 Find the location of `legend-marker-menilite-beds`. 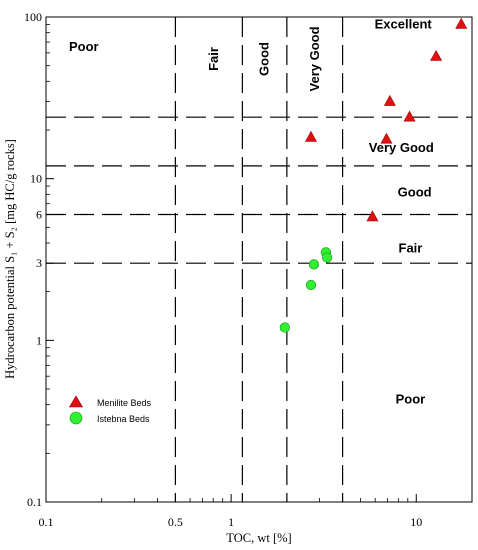

legend-marker-menilite-beds is located at coordinates (76, 401).